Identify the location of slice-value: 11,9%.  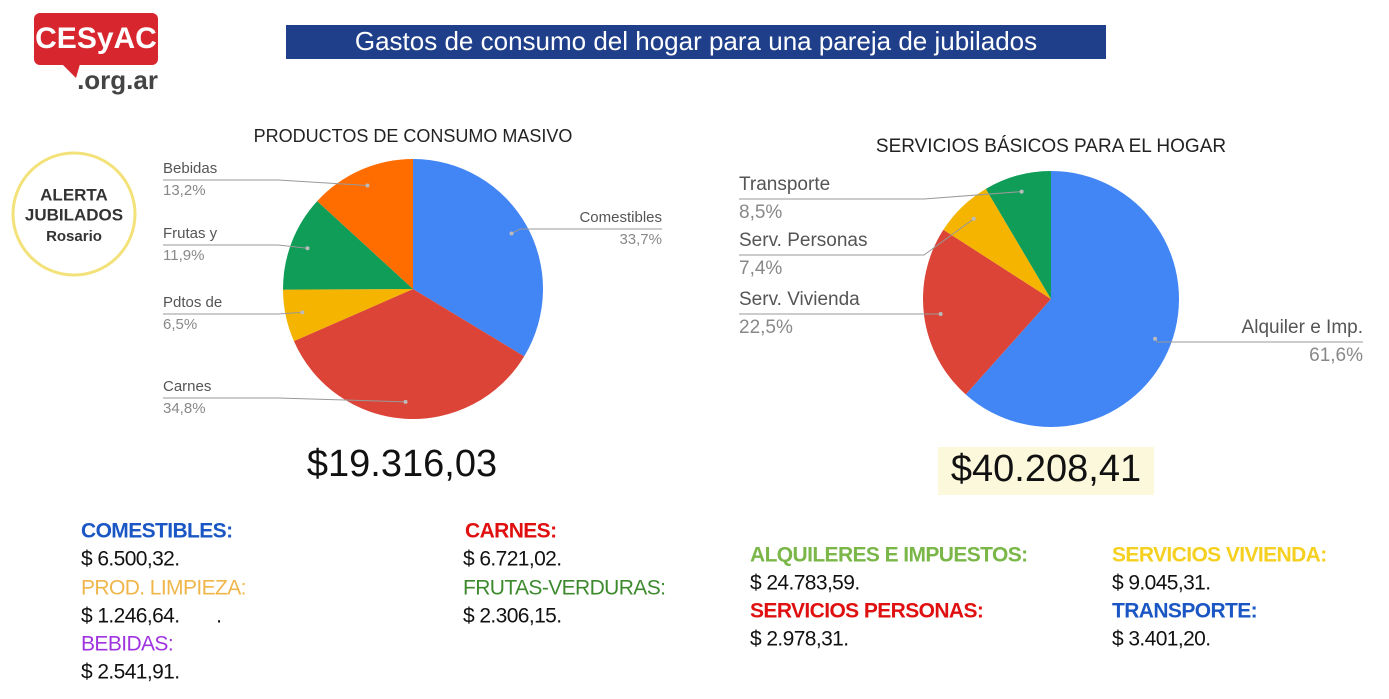
(183, 255).